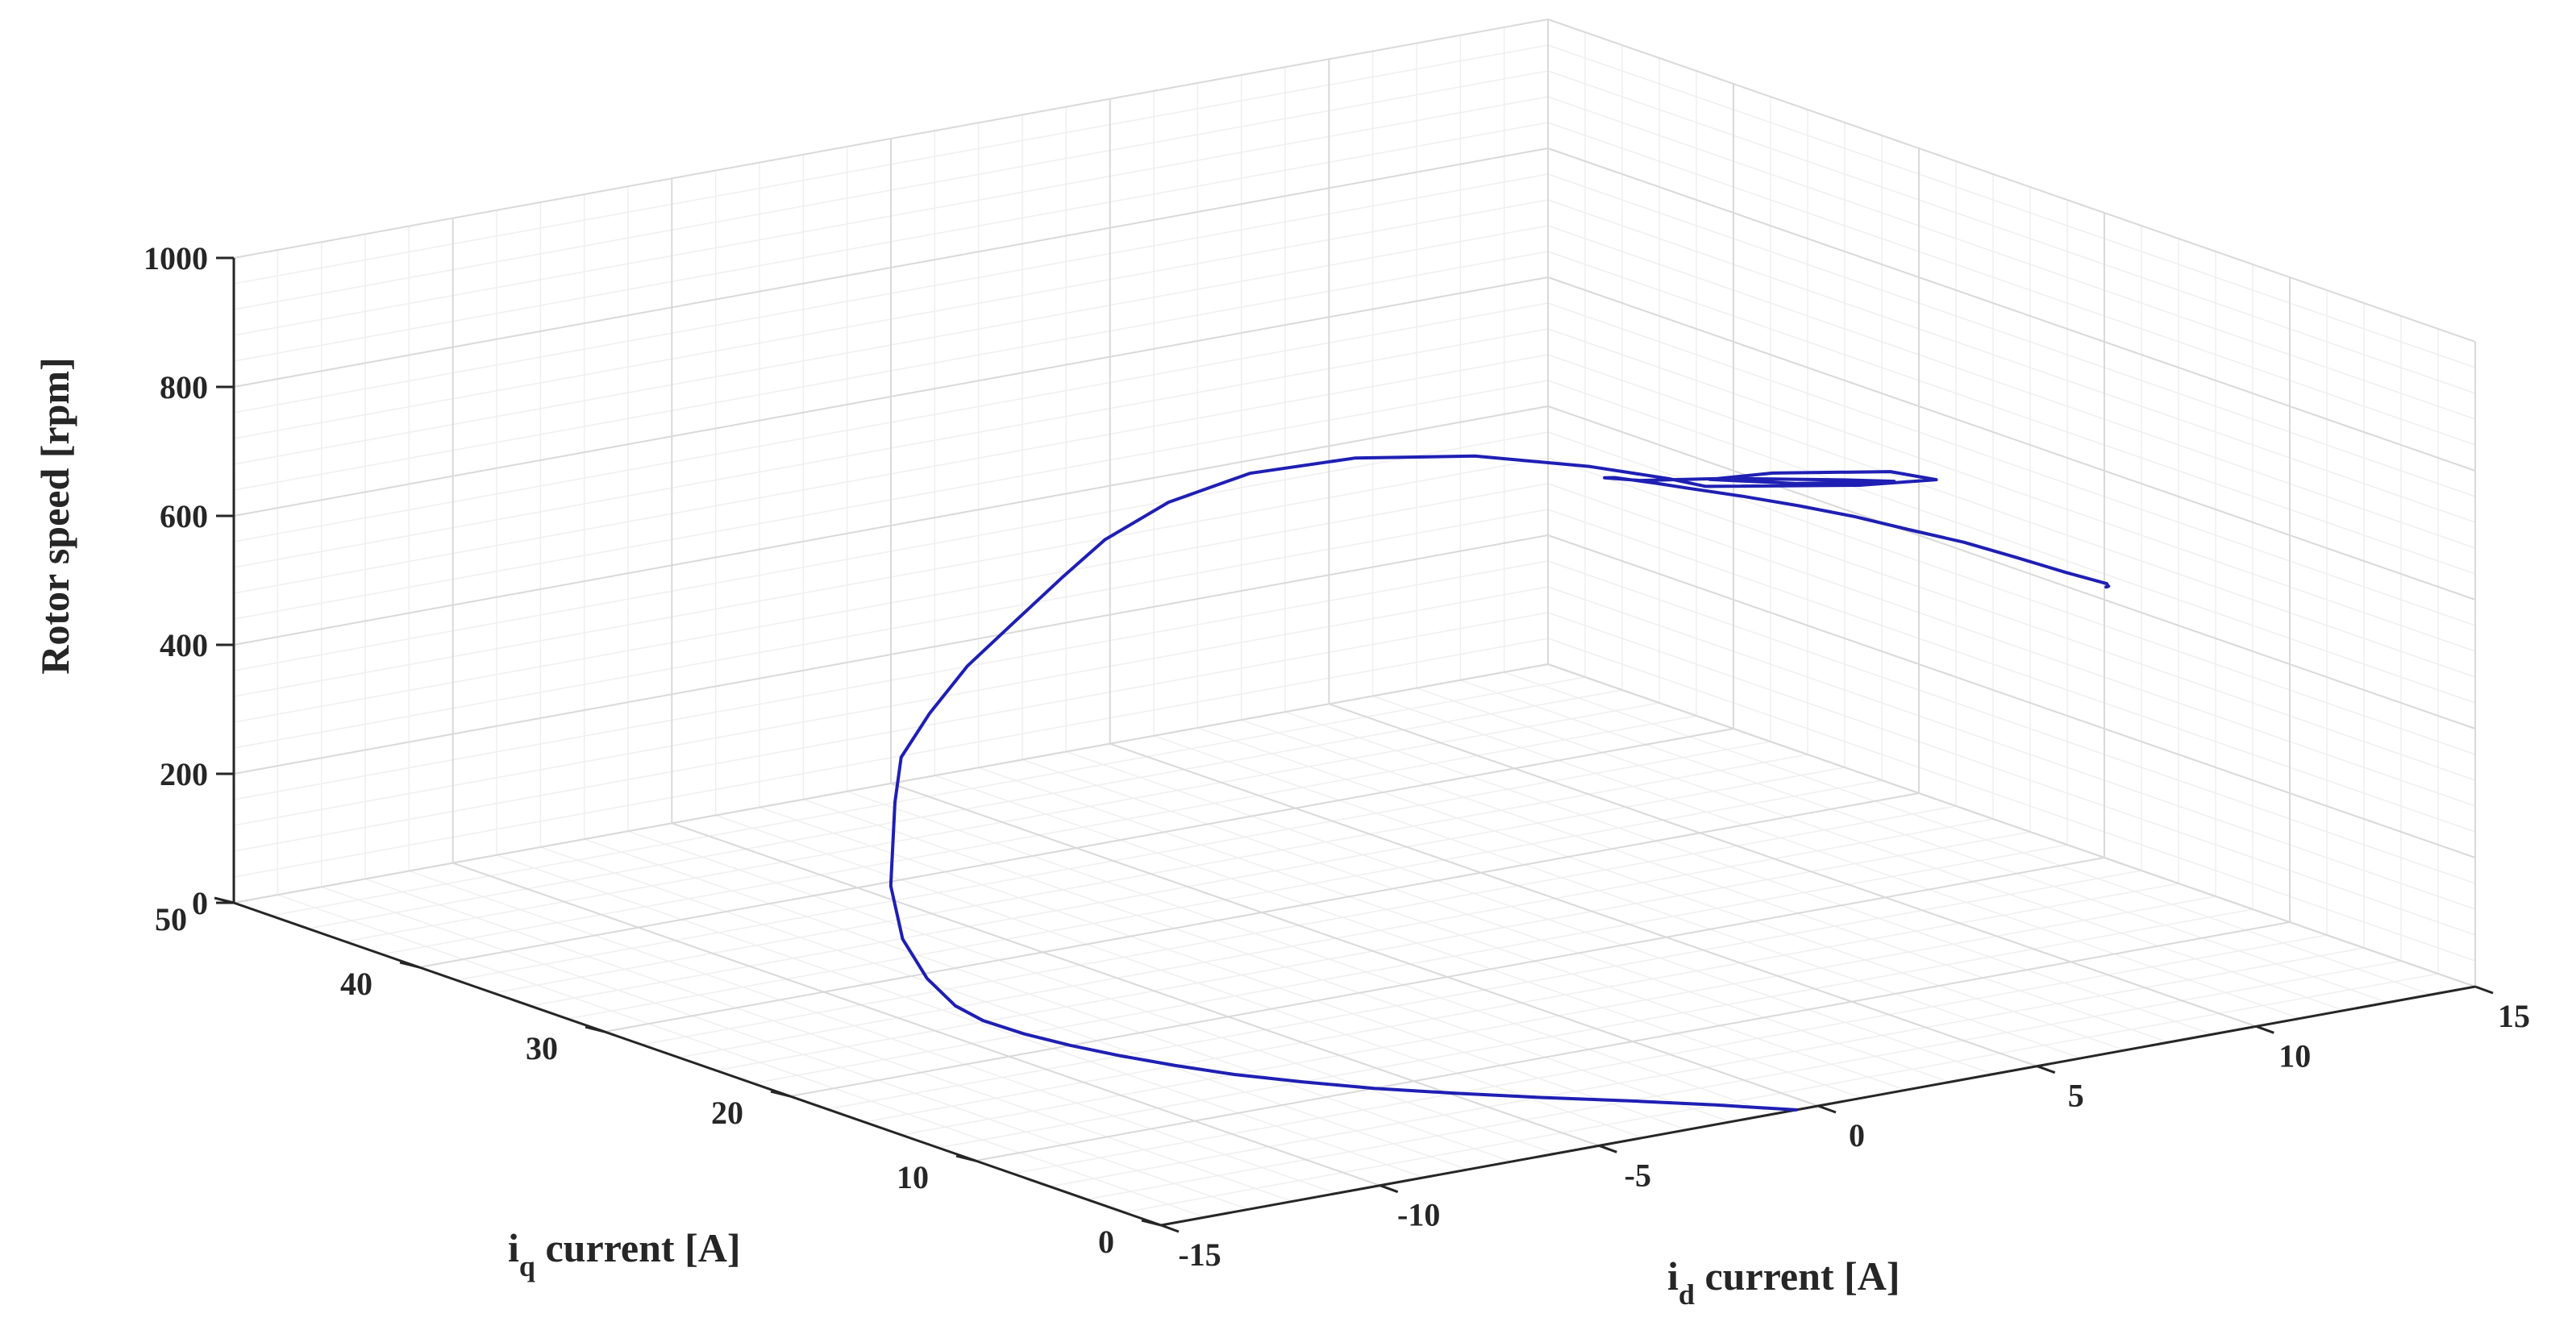 The height and width of the screenshot is (1330, 2576). Describe the element at coordinates (1638, 1175) in the screenshot. I see `x-tick-label: -5` at that location.